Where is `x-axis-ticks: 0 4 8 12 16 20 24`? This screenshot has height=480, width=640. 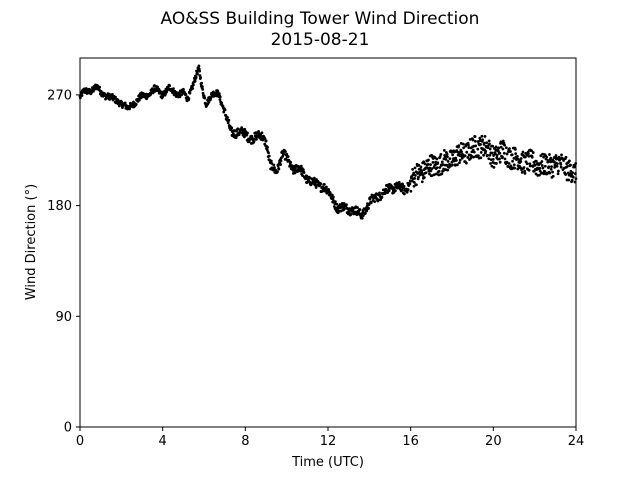 x-axis-ticks: 0 4 8 12 16 20 24 is located at coordinates (330, 438).